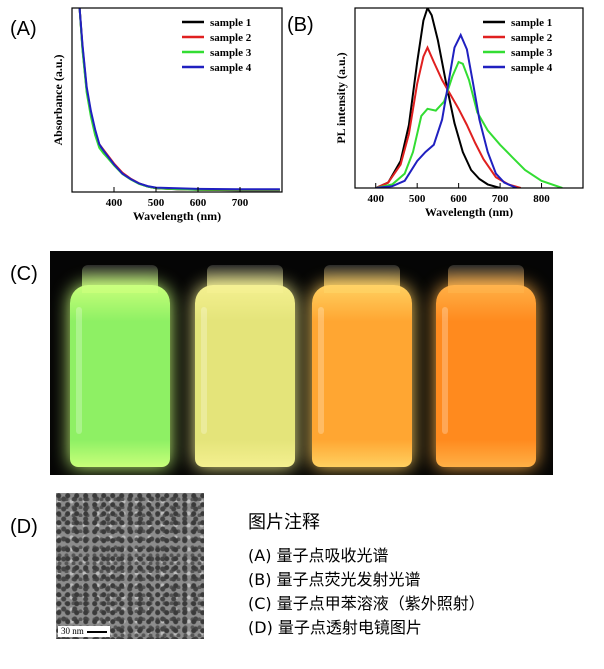 The width and height of the screenshot is (604, 669). What do you see at coordinates (58, 99) in the screenshot?
I see `abs-y-axis-label: Absorbance (a.u.)` at bounding box center [58, 99].